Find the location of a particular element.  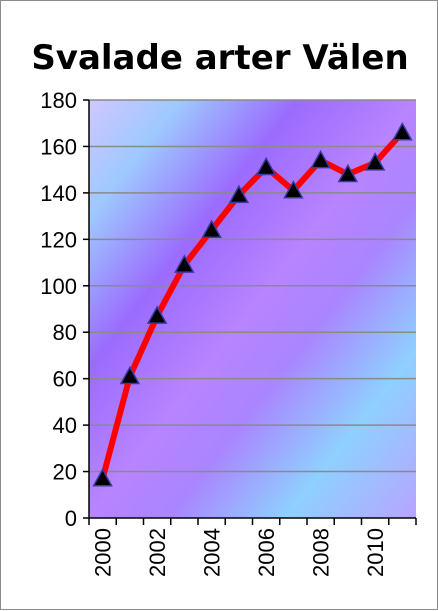

y-tick-label: 140 is located at coordinates (58, 193).